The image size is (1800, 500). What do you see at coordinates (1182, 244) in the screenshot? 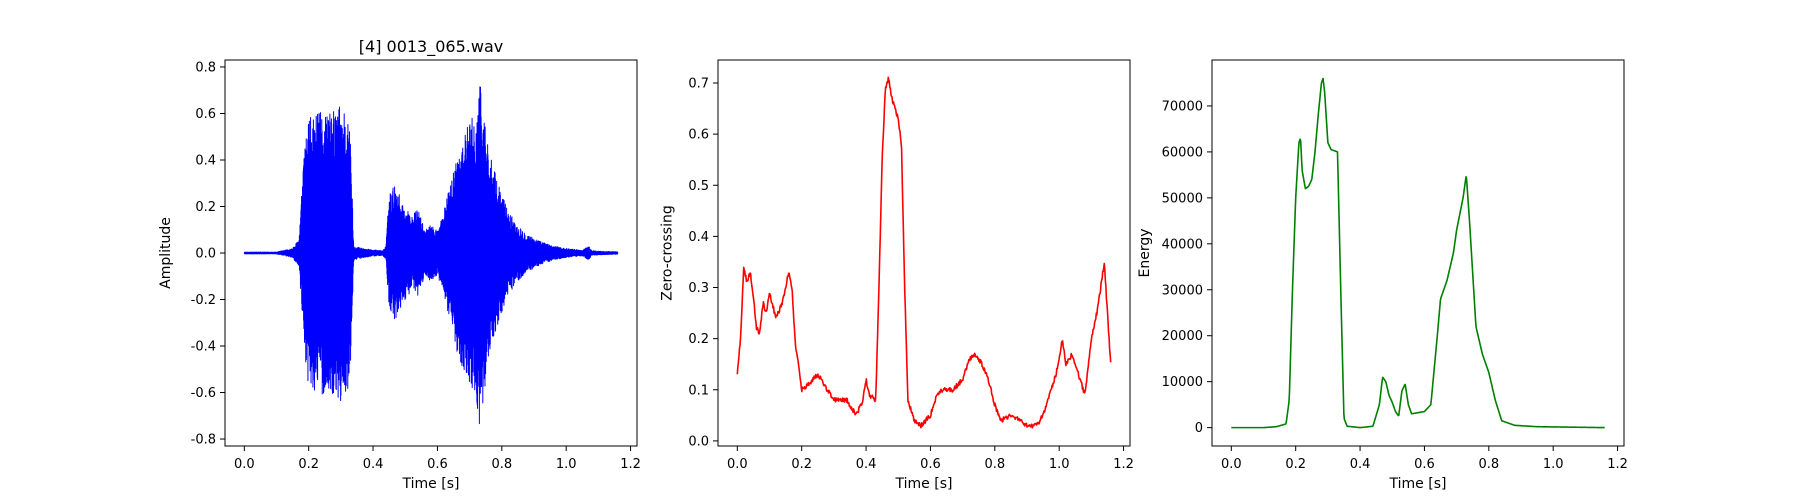
I see `y-tick-label: 40000` at bounding box center [1182, 244].